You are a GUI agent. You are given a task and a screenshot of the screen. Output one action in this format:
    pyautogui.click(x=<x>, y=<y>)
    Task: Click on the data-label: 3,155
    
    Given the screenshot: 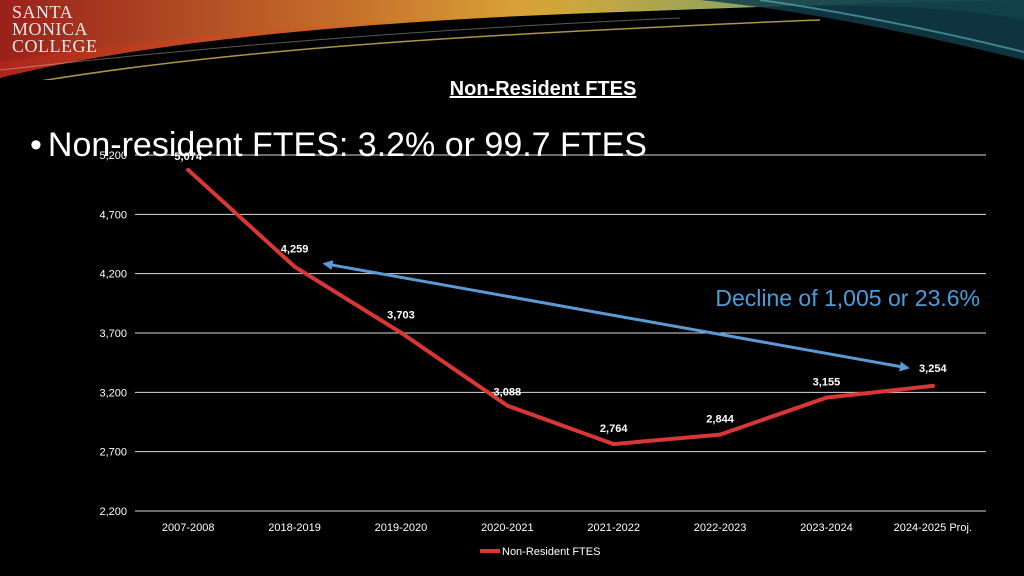 What is the action you would take?
    pyautogui.click(x=827, y=383)
    